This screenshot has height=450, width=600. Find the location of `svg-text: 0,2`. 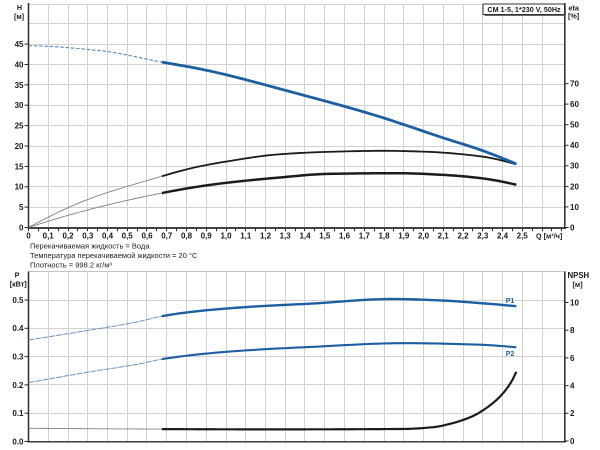

svg-text: 0,2 is located at coordinates (68, 235).